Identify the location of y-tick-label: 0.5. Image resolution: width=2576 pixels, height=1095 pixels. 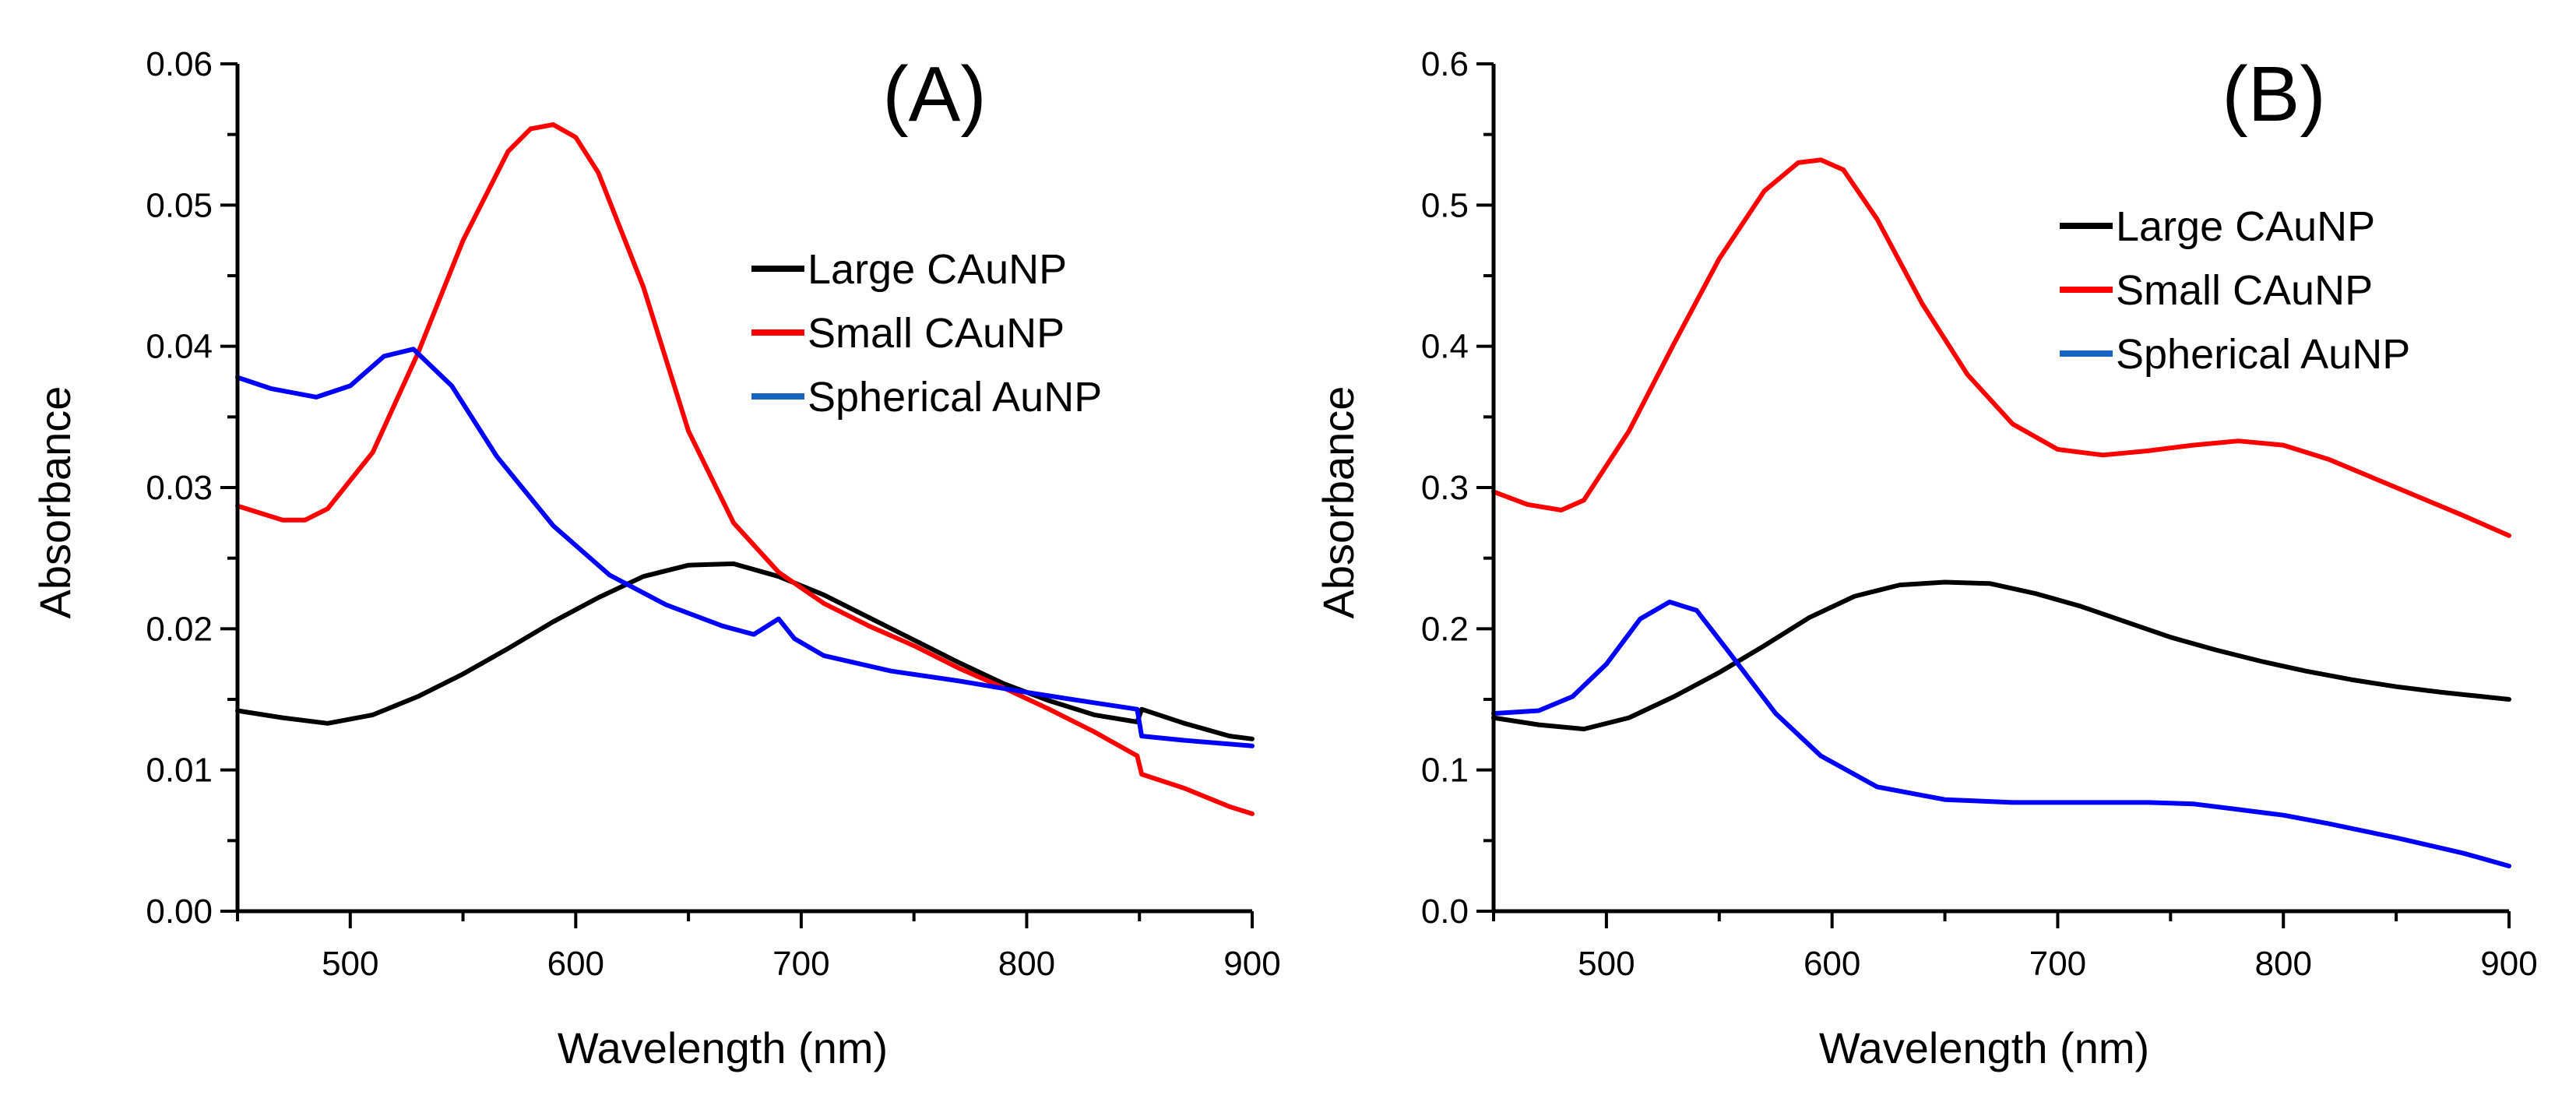
(1445, 205).